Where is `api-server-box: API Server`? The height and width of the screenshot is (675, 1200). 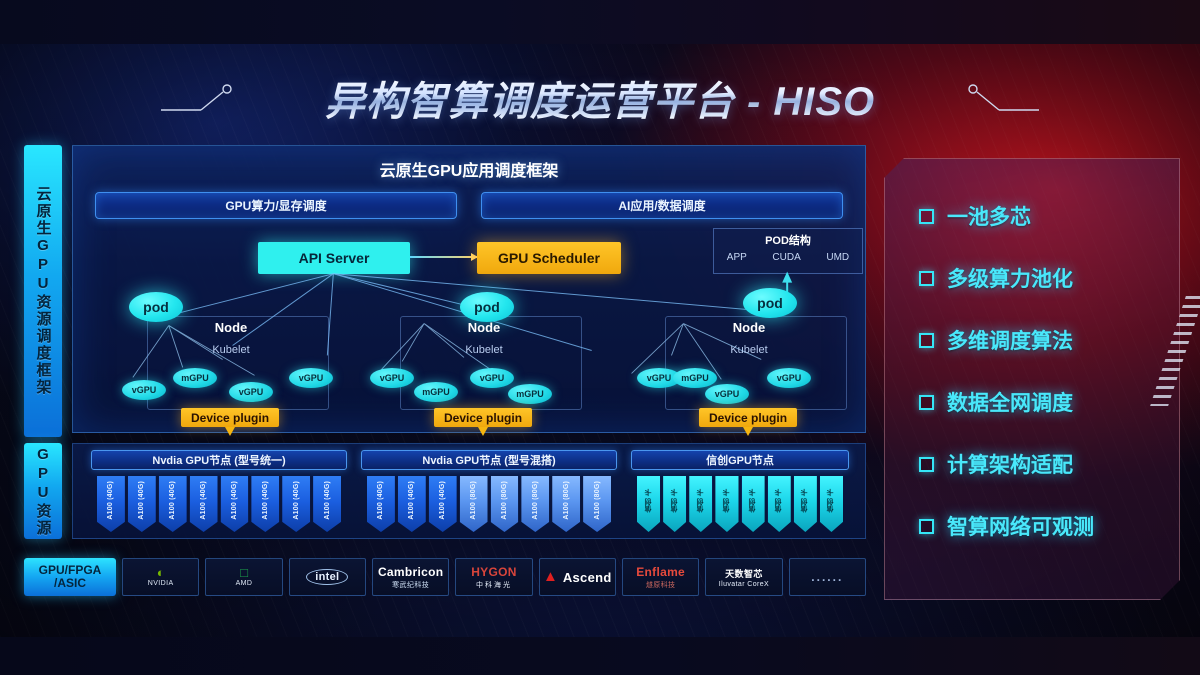
api-server-box: API Server is located at coordinates (334, 258).